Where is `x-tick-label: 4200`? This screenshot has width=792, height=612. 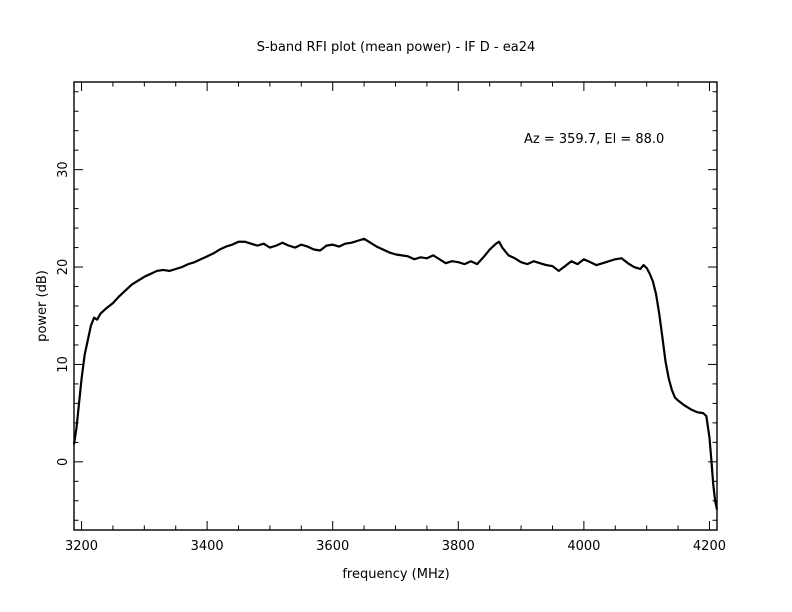 x-tick-label: 4200 is located at coordinates (709, 546).